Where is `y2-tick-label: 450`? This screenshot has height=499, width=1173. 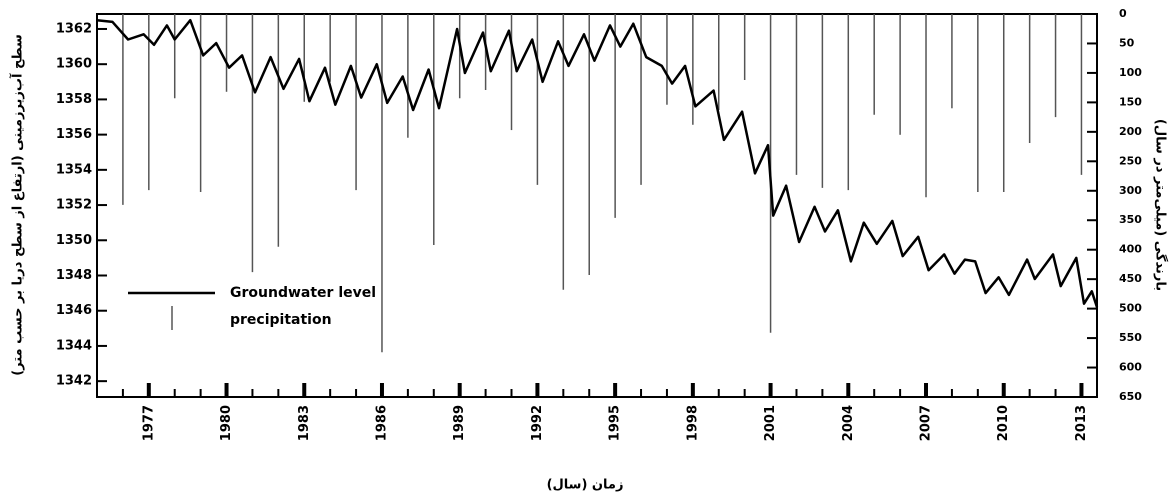 y2-tick-label: 450 is located at coordinates (1130, 278).